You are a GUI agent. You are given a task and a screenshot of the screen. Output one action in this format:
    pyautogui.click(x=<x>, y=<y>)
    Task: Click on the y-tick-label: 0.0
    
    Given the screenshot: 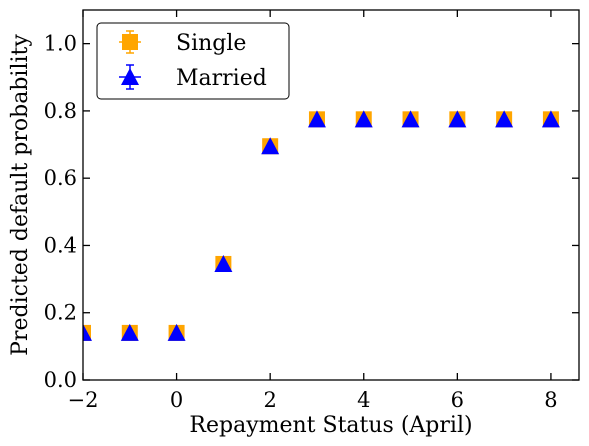 What is the action you would take?
    pyautogui.click(x=60, y=380)
    